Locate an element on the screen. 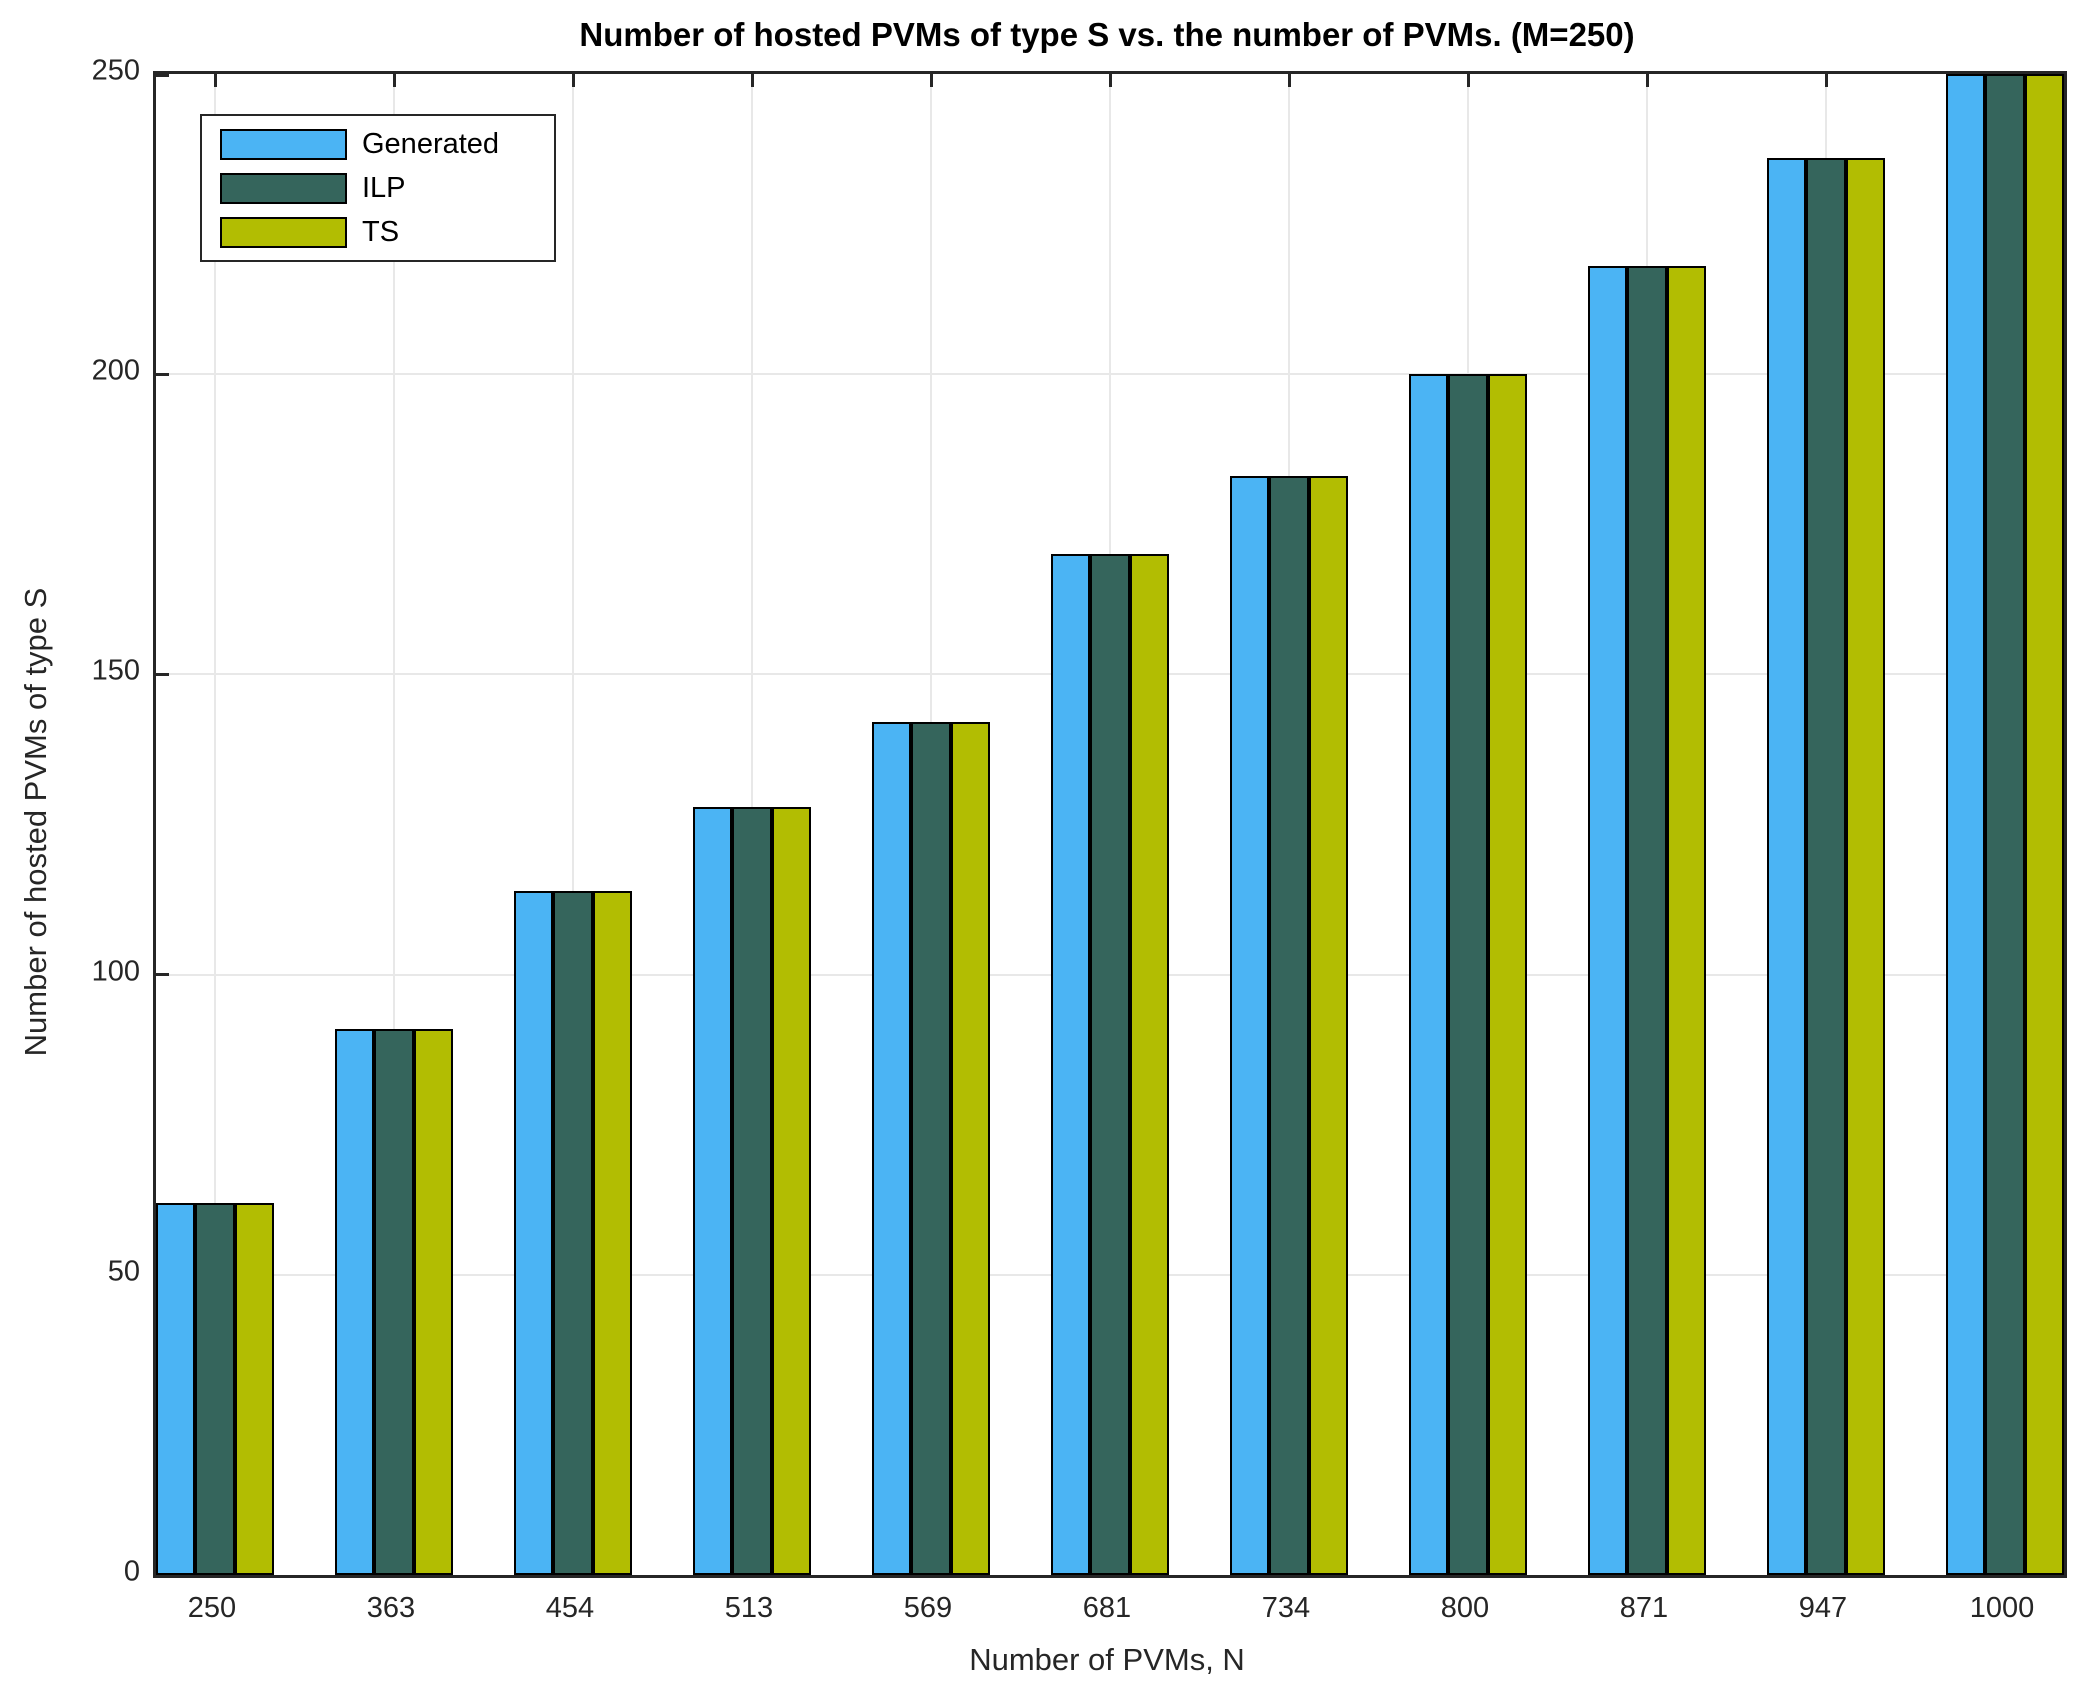  legend: Generated ILP TS is located at coordinates (378, 188).